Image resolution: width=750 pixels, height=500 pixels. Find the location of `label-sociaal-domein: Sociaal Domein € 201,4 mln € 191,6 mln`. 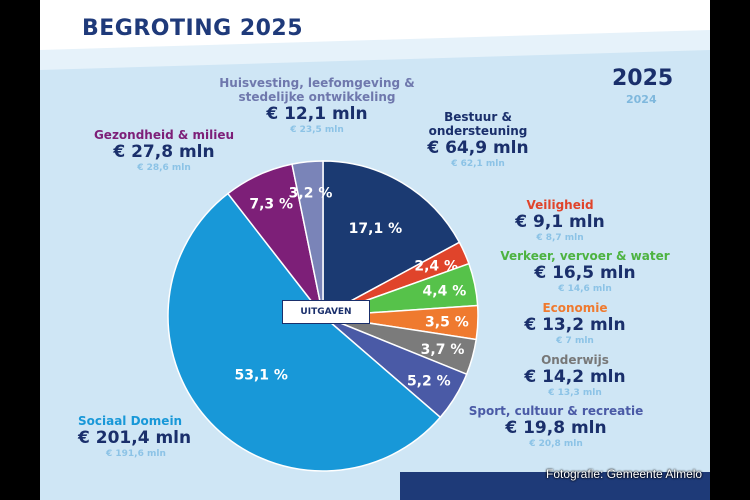

label-sociaal-domein: Sociaal Domein € 201,4 mln € 191,6 mln is located at coordinates (158, 437).